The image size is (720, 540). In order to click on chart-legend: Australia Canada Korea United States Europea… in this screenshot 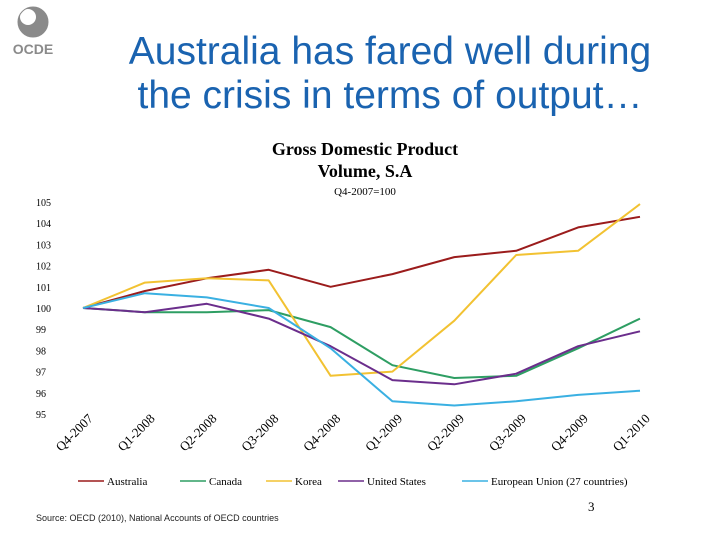, I will do `click(353, 482)`.